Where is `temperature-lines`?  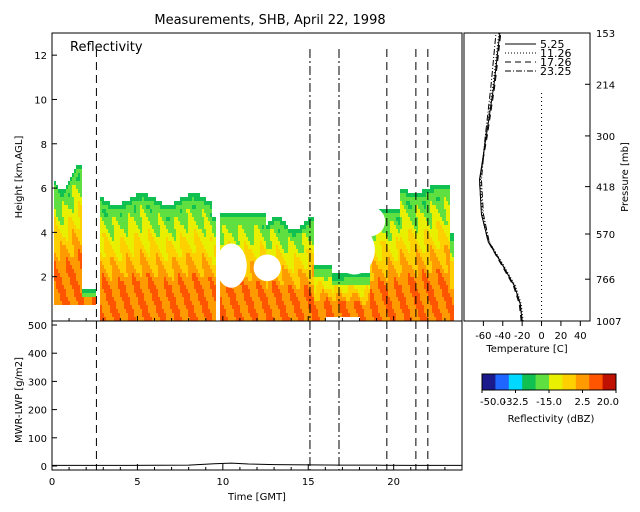
temperature-lines is located at coordinates (511, 177).